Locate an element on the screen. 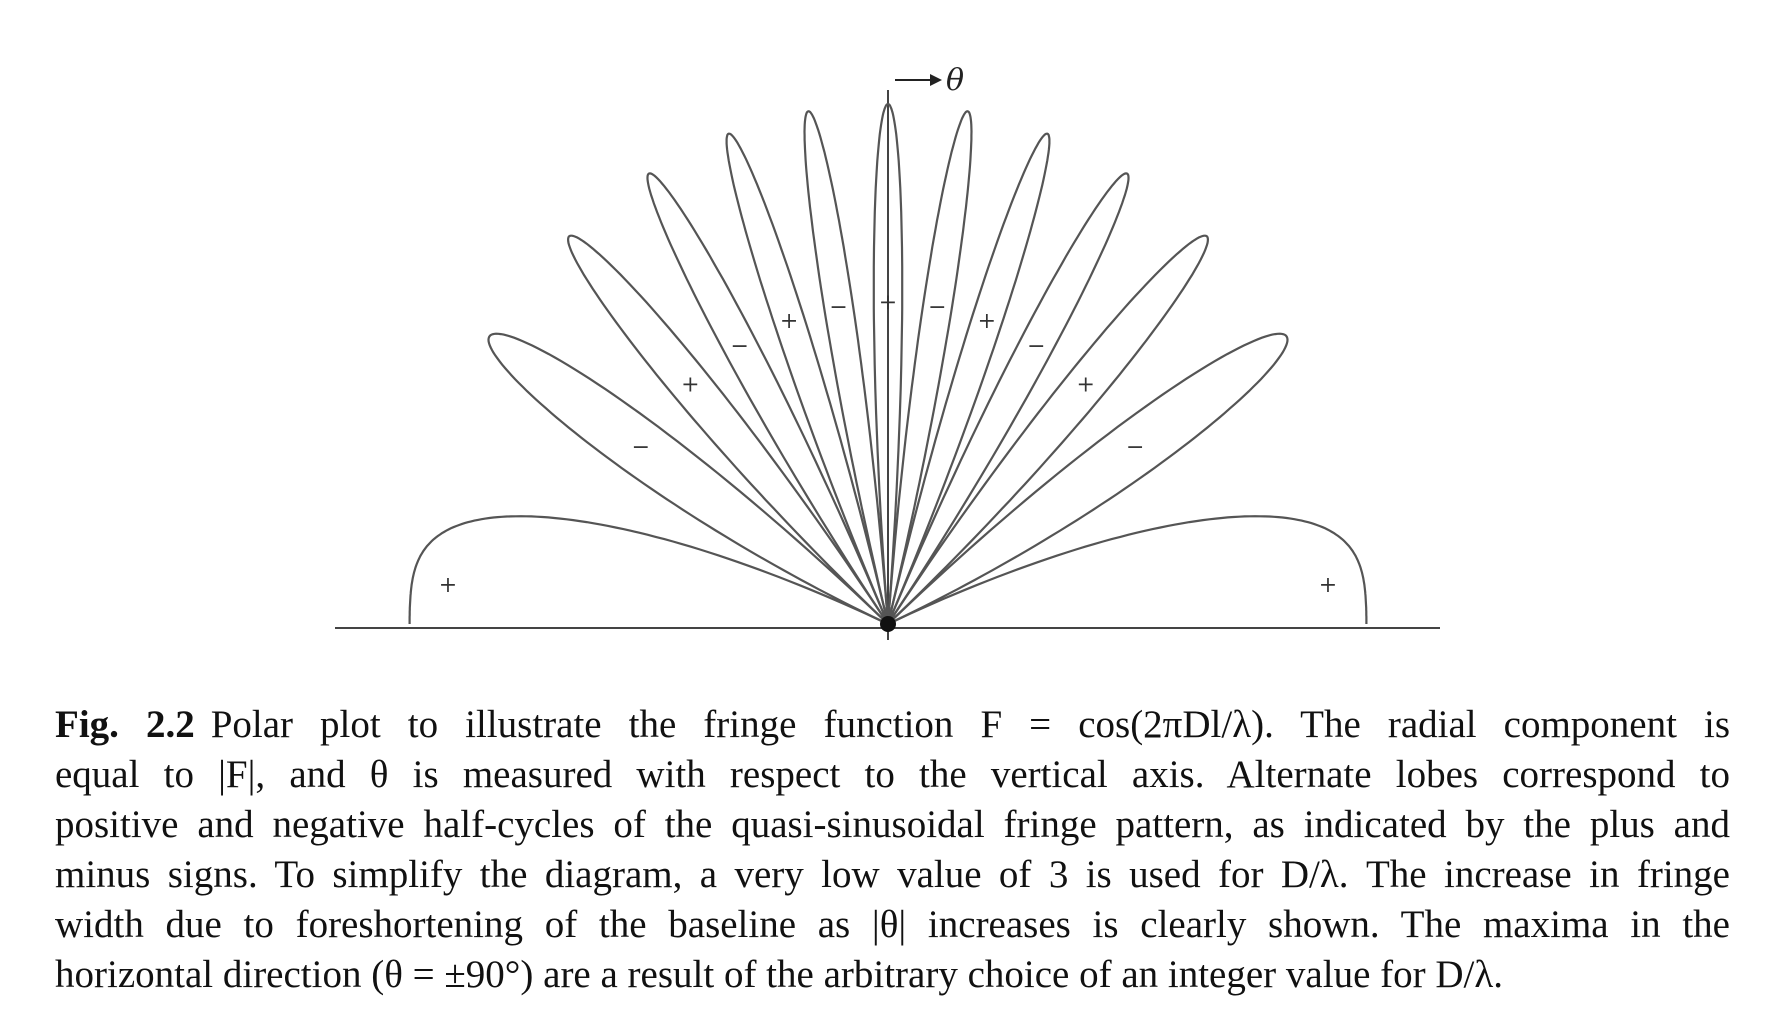 This screenshot has width=1784, height=1018. lobe-m6 is located at coordinates (648, 570).